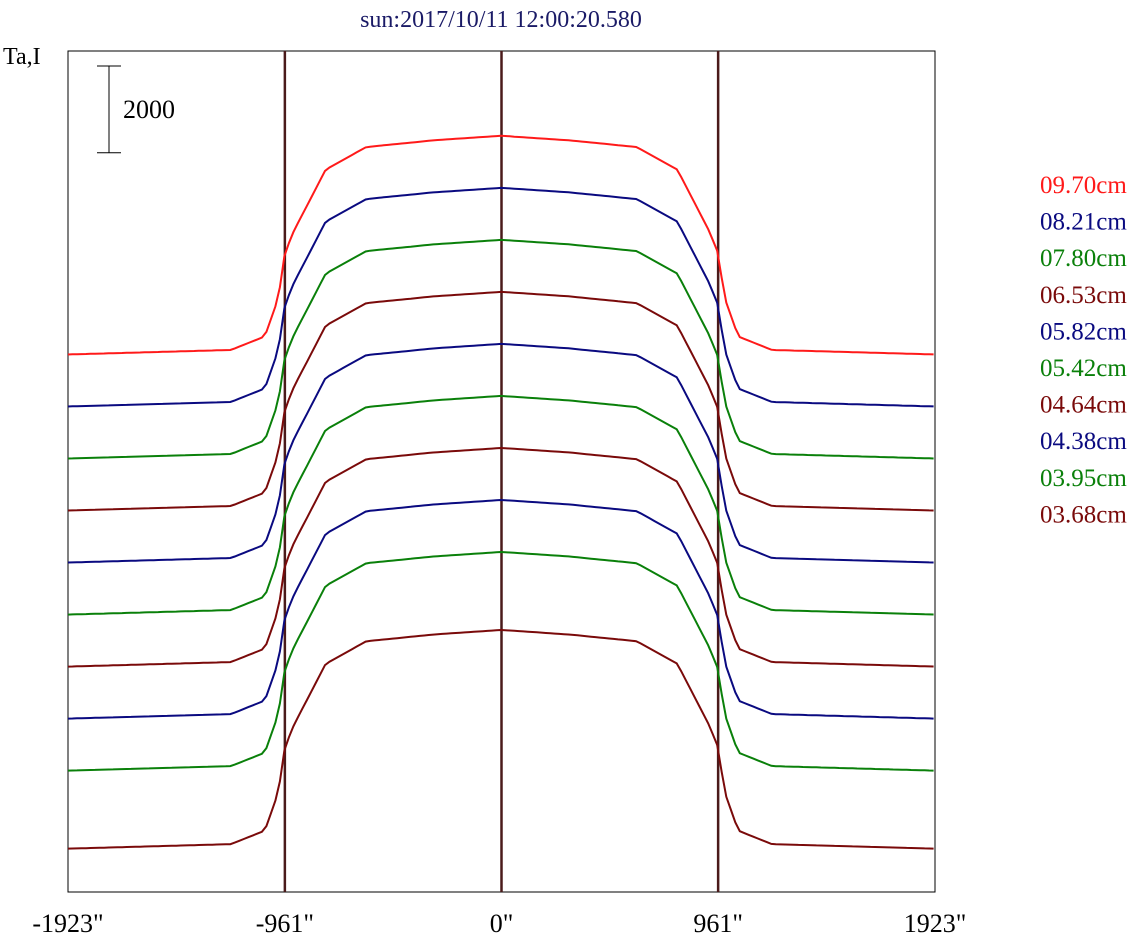 This screenshot has height=941, width=1147. Describe the element at coordinates (1083, 405) in the screenshot. I see `legend-entry-6: 04.64cm` at that location.